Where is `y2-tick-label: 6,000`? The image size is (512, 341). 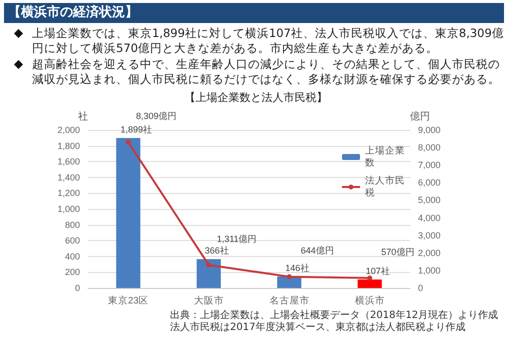 y2-tick-label: 6,000 is located at coordinates (429, 183).